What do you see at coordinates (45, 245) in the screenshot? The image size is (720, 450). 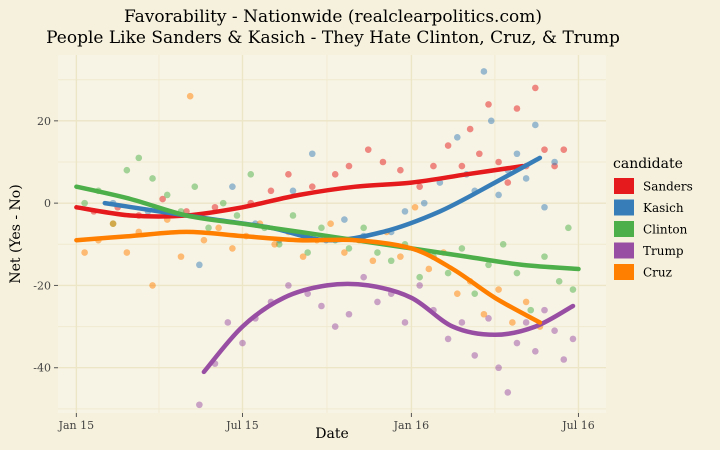 I see `y-axis-ticks: -40 -20 0 20` at bounding box center [45, 245].